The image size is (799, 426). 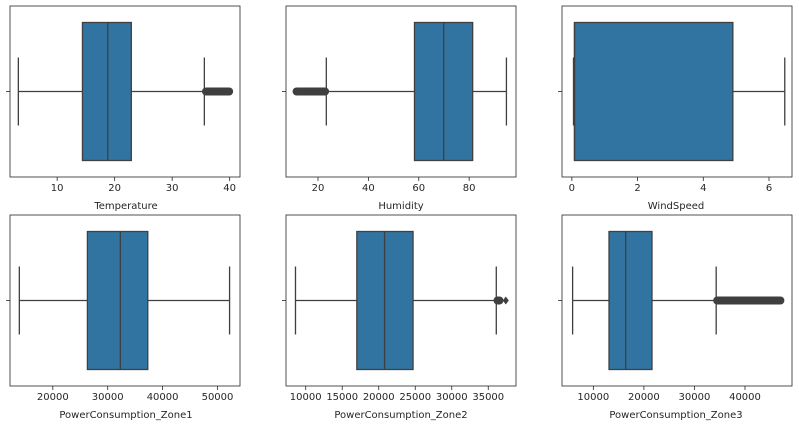 What do you see at coordinates (400, 206) in the screenshot?
I see `xlabel-humidity: Humidity` at bounding box center [400, 206].